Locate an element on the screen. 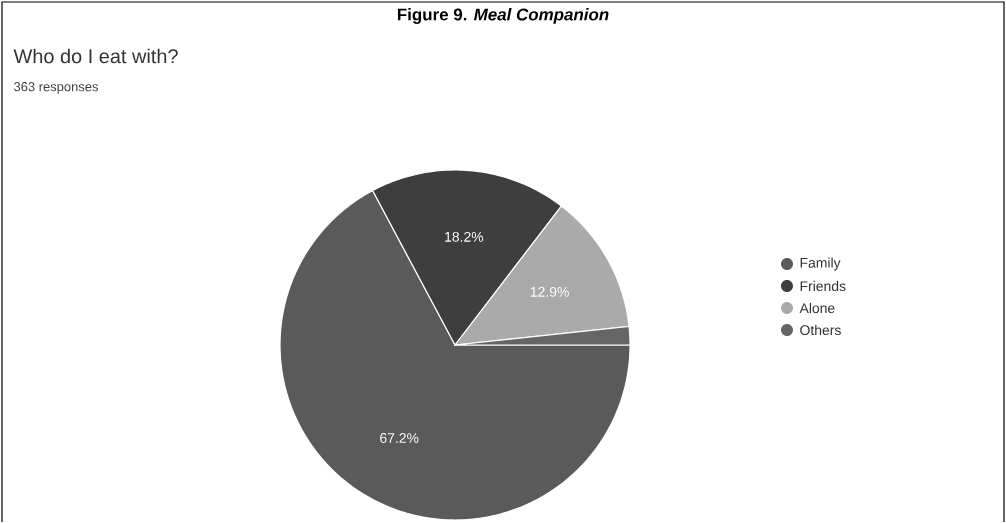  legend-label: Friends is located at coordinates (823, 286).